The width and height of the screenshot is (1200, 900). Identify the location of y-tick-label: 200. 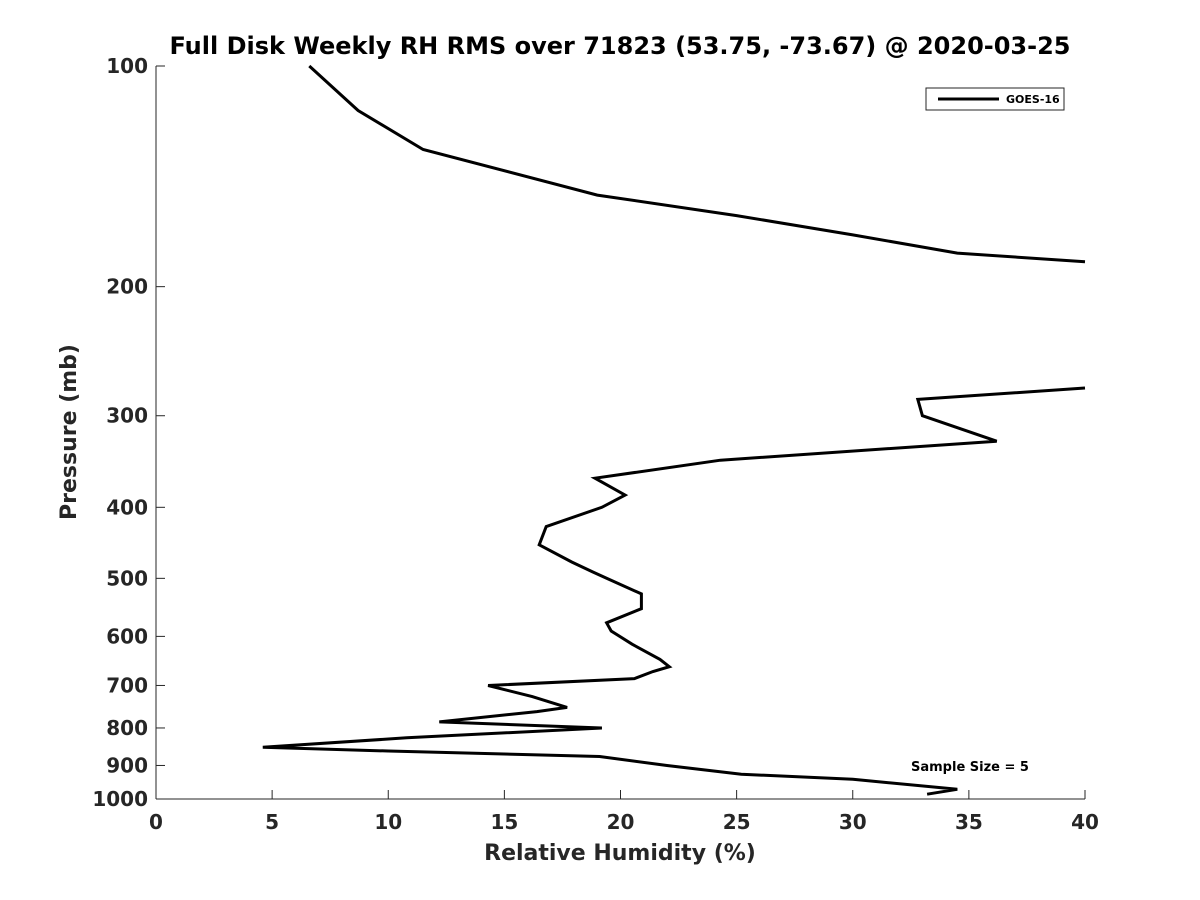
(127, 287).